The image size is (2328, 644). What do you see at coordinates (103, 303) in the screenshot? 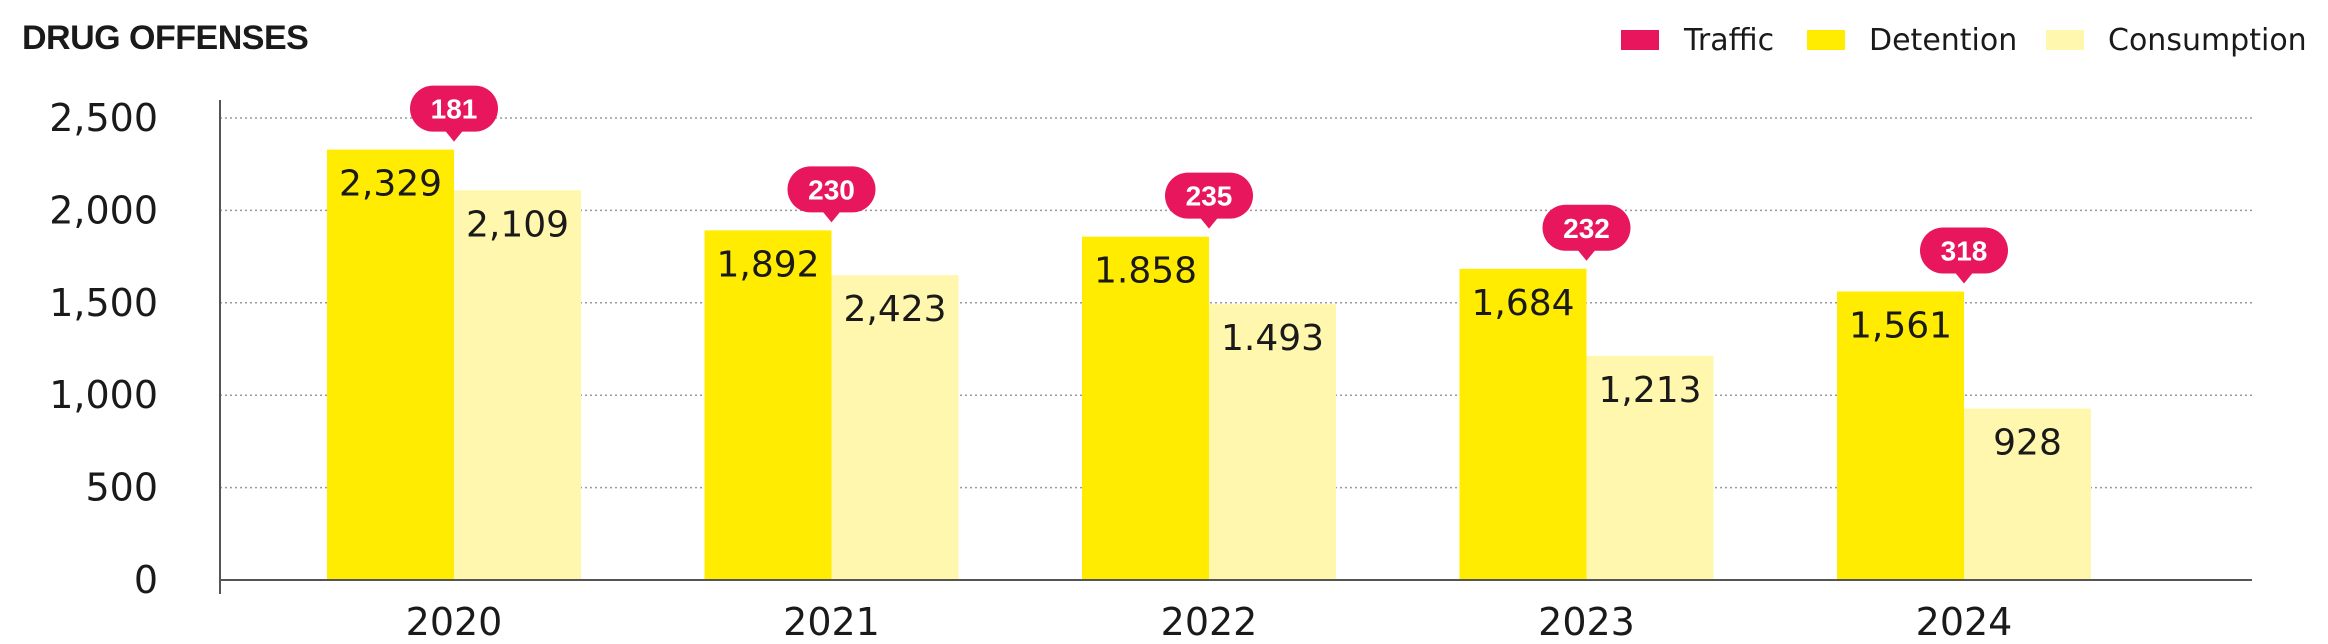
I see `y-tick-label: 1,500` at bounding box center [103, 303].